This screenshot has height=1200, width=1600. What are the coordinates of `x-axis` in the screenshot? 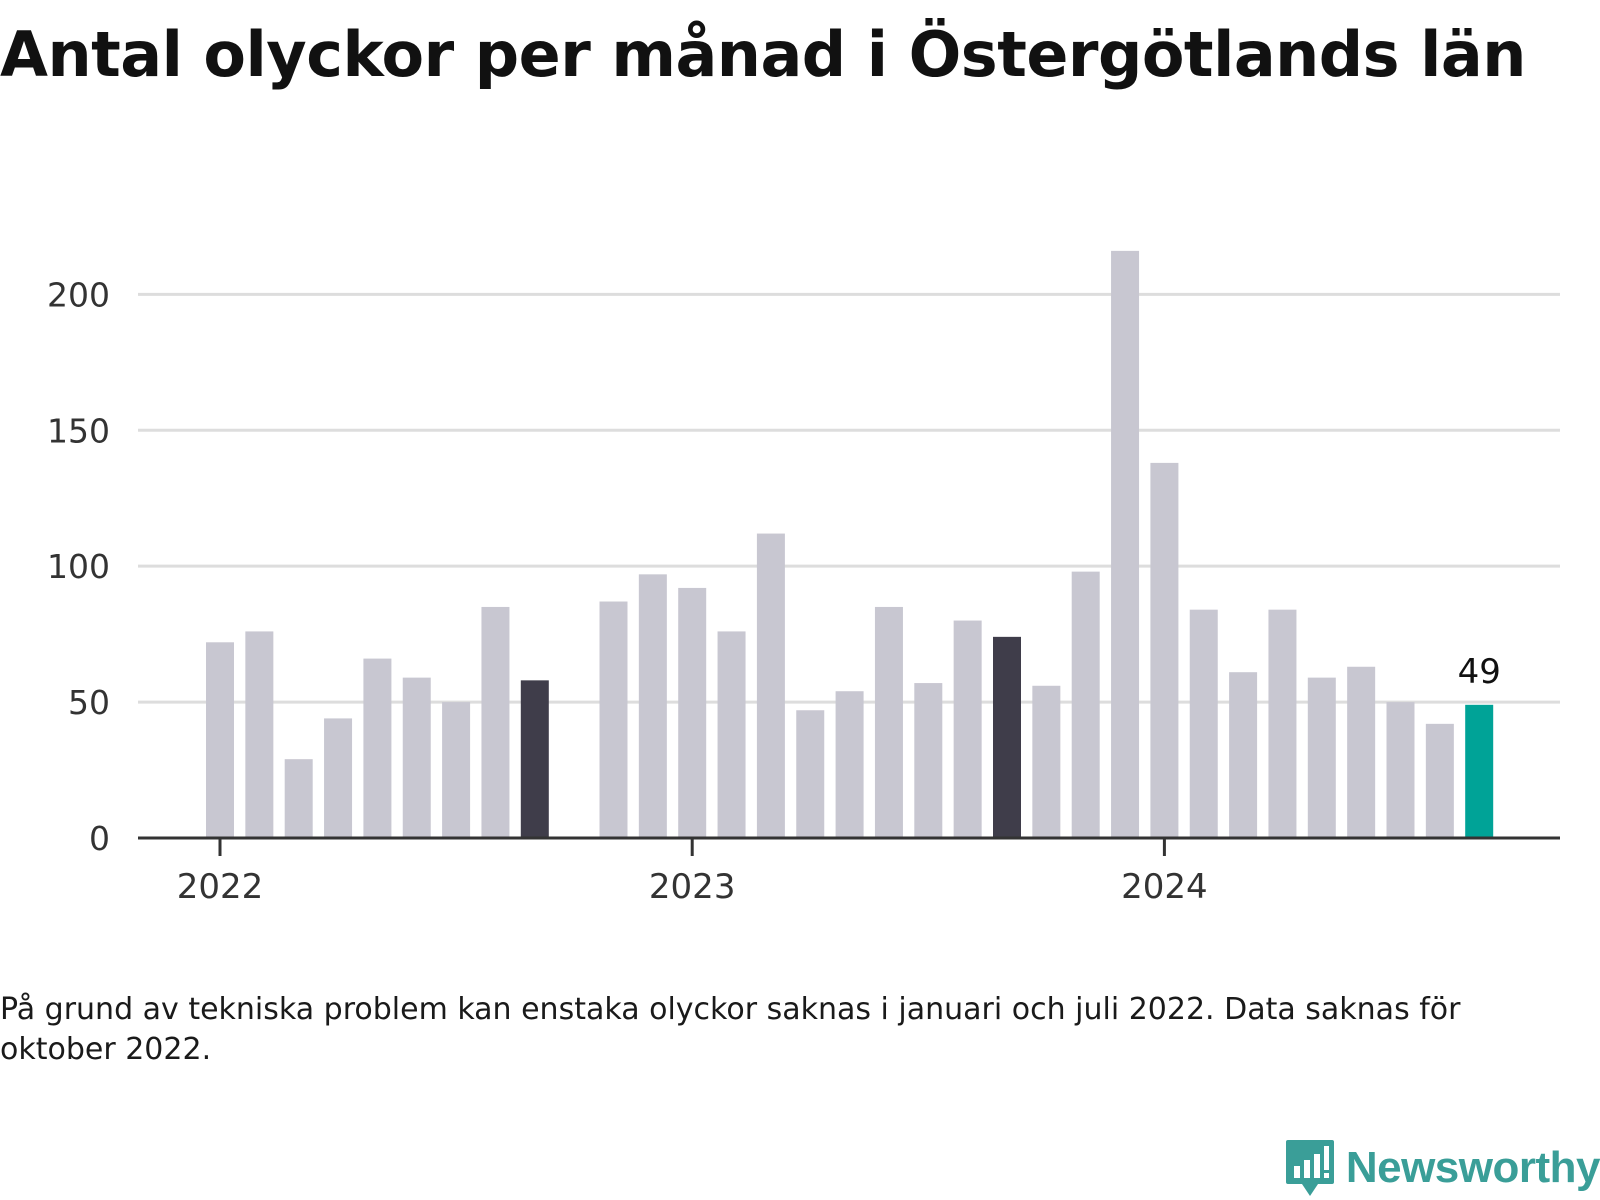 It's located at (849, 846).